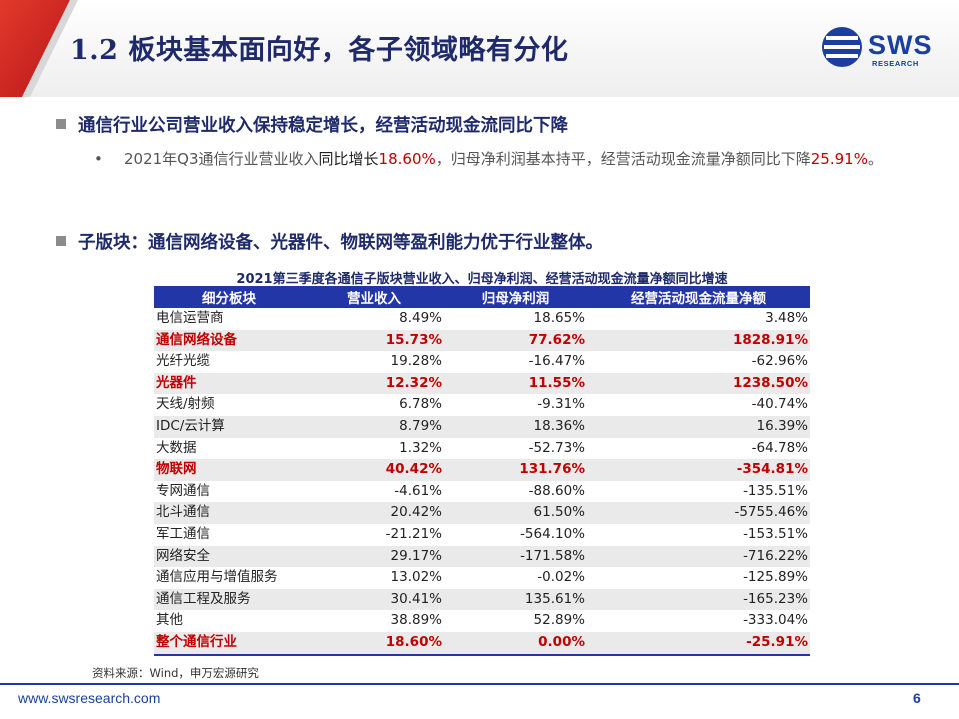  Describe the element at coordinates (559, 318) in the screenshot. I see `cell-net-profit: 18.65%` at that location.